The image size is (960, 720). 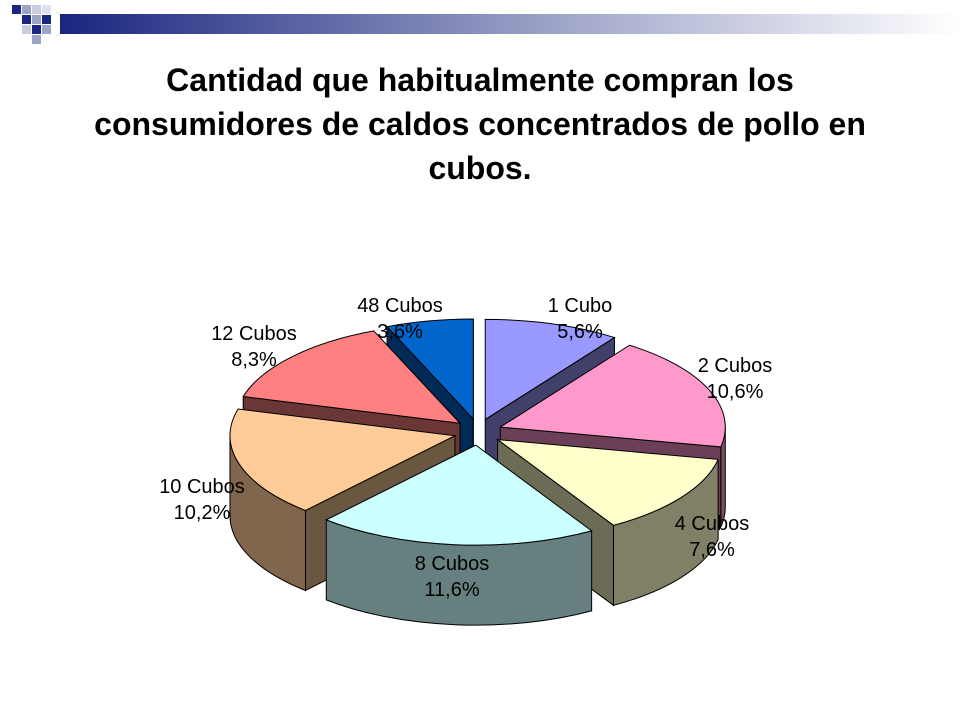 I want to click on title-bar-gradient, so click(x=510, y=24).